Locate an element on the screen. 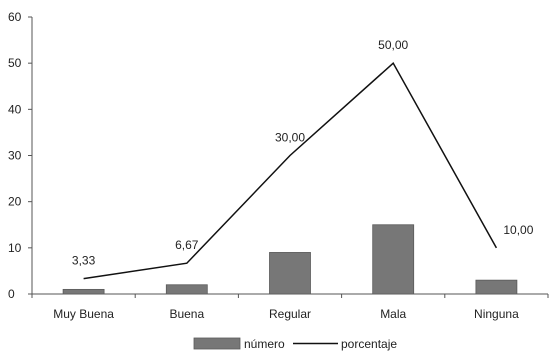 The height and width of the screenshot is (357, 556). legend-label-numero: número is located at coordinates (264, 344).